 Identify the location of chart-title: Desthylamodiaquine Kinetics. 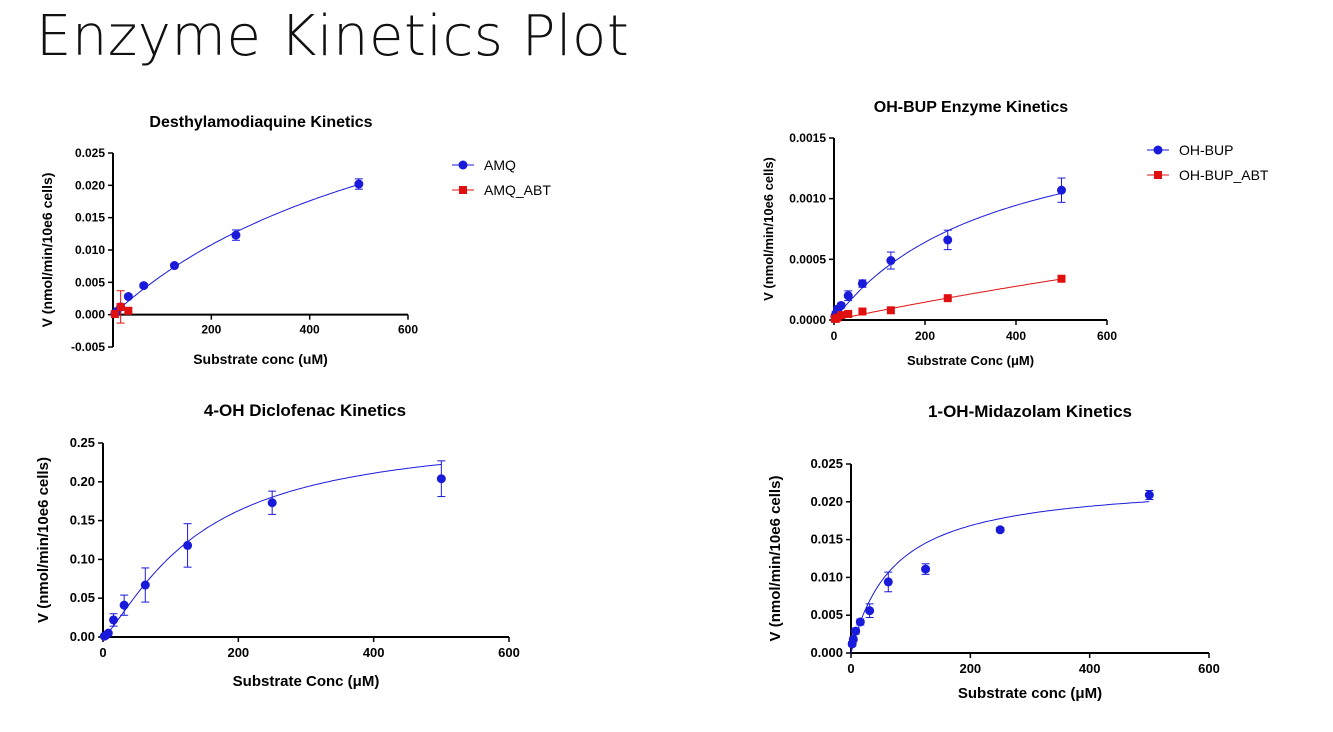
(260, 122).